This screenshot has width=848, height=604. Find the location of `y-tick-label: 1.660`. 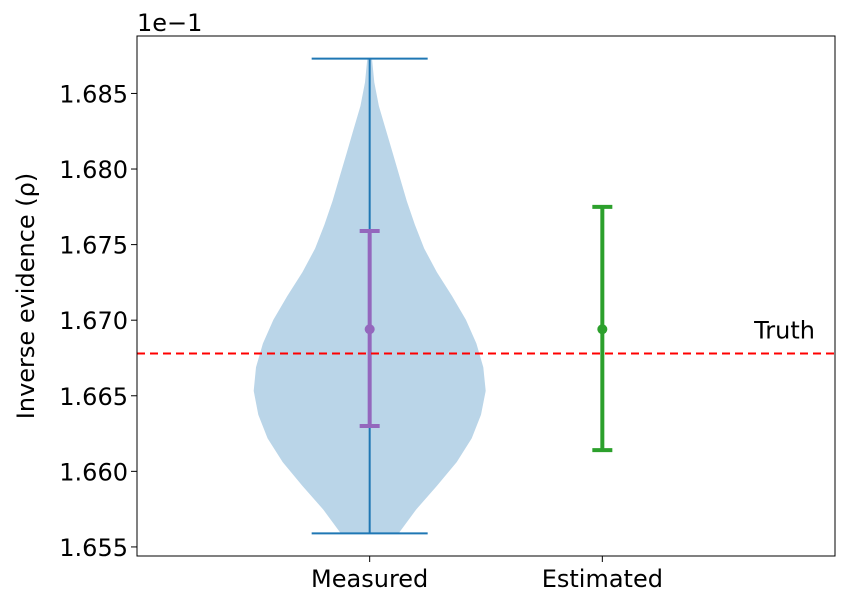

y-tick-label: 1.660 is located at coordinates (93, 472).